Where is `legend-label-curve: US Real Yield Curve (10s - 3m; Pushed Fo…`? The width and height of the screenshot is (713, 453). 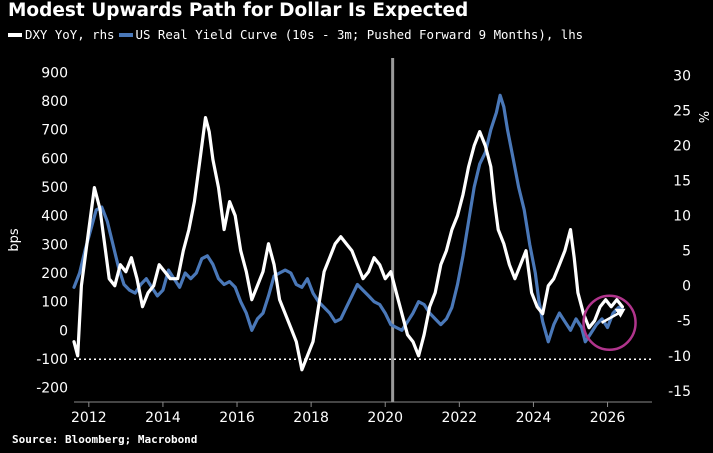 legend-label-curve: US Real Yield Curve (10s - 3m; Pushed Fo… is located at coordinates (359, 34).